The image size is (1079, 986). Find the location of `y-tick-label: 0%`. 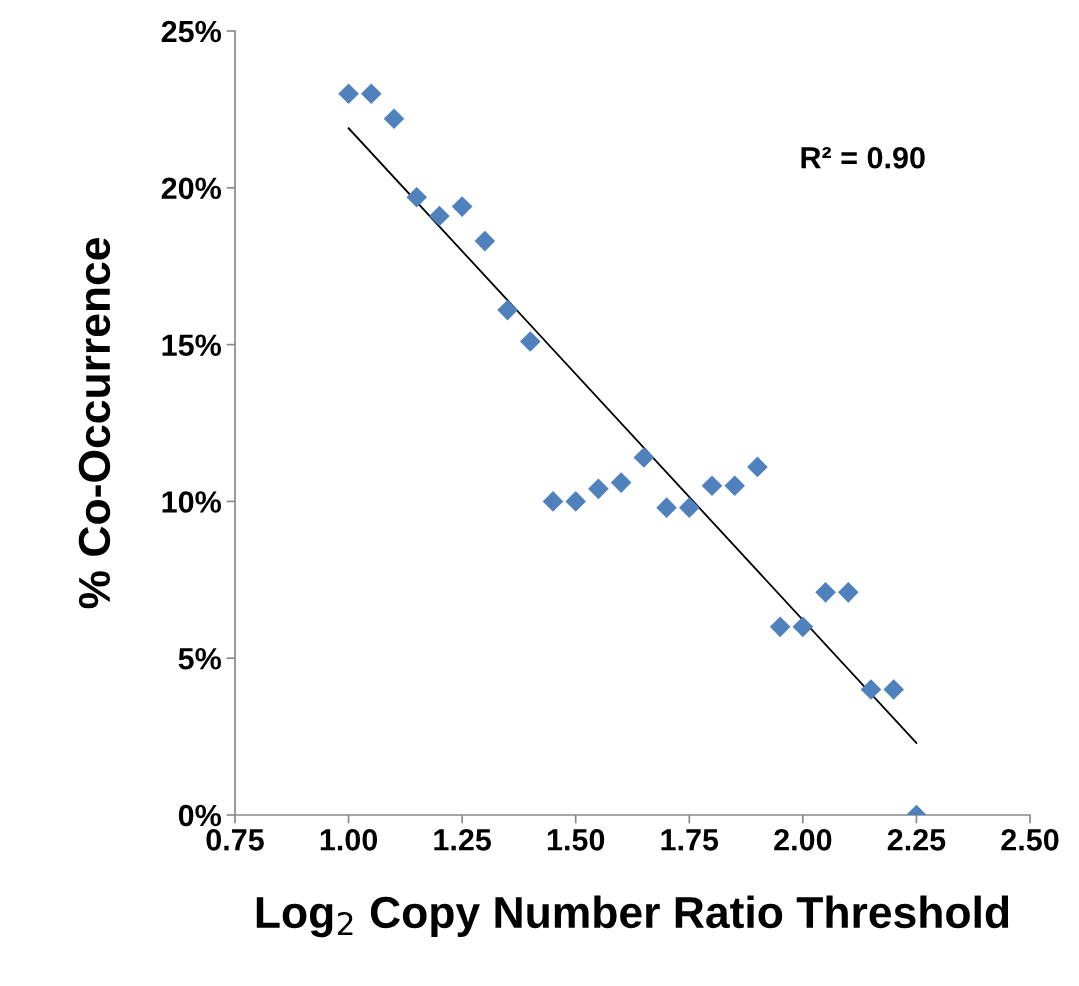

y-tick-label: 0% is located at coordinates (199, 815).